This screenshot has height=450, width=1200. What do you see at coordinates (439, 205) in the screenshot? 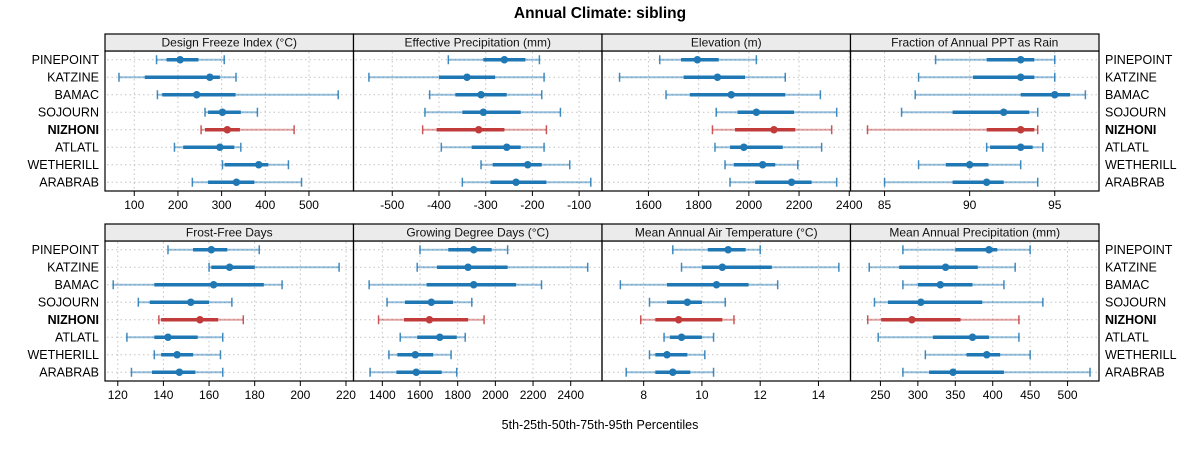
I see `axis-tick-label: -400` at bounding box center [439, 205].